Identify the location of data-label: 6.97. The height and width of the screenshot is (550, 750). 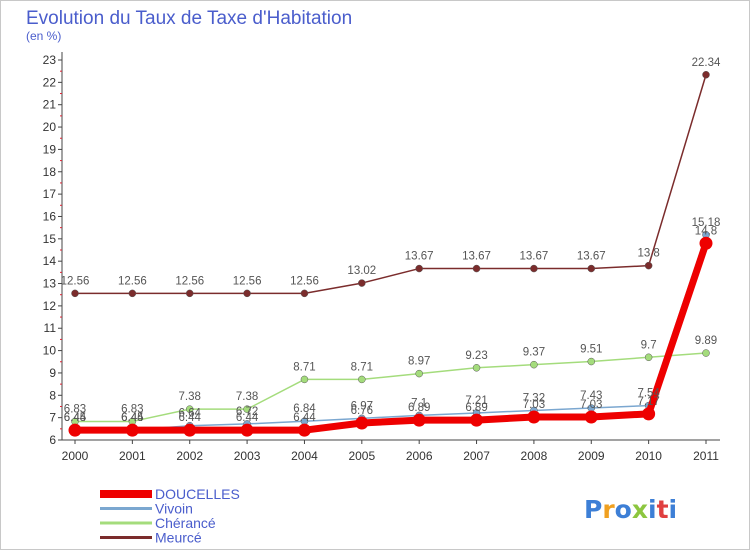
(362, 406).